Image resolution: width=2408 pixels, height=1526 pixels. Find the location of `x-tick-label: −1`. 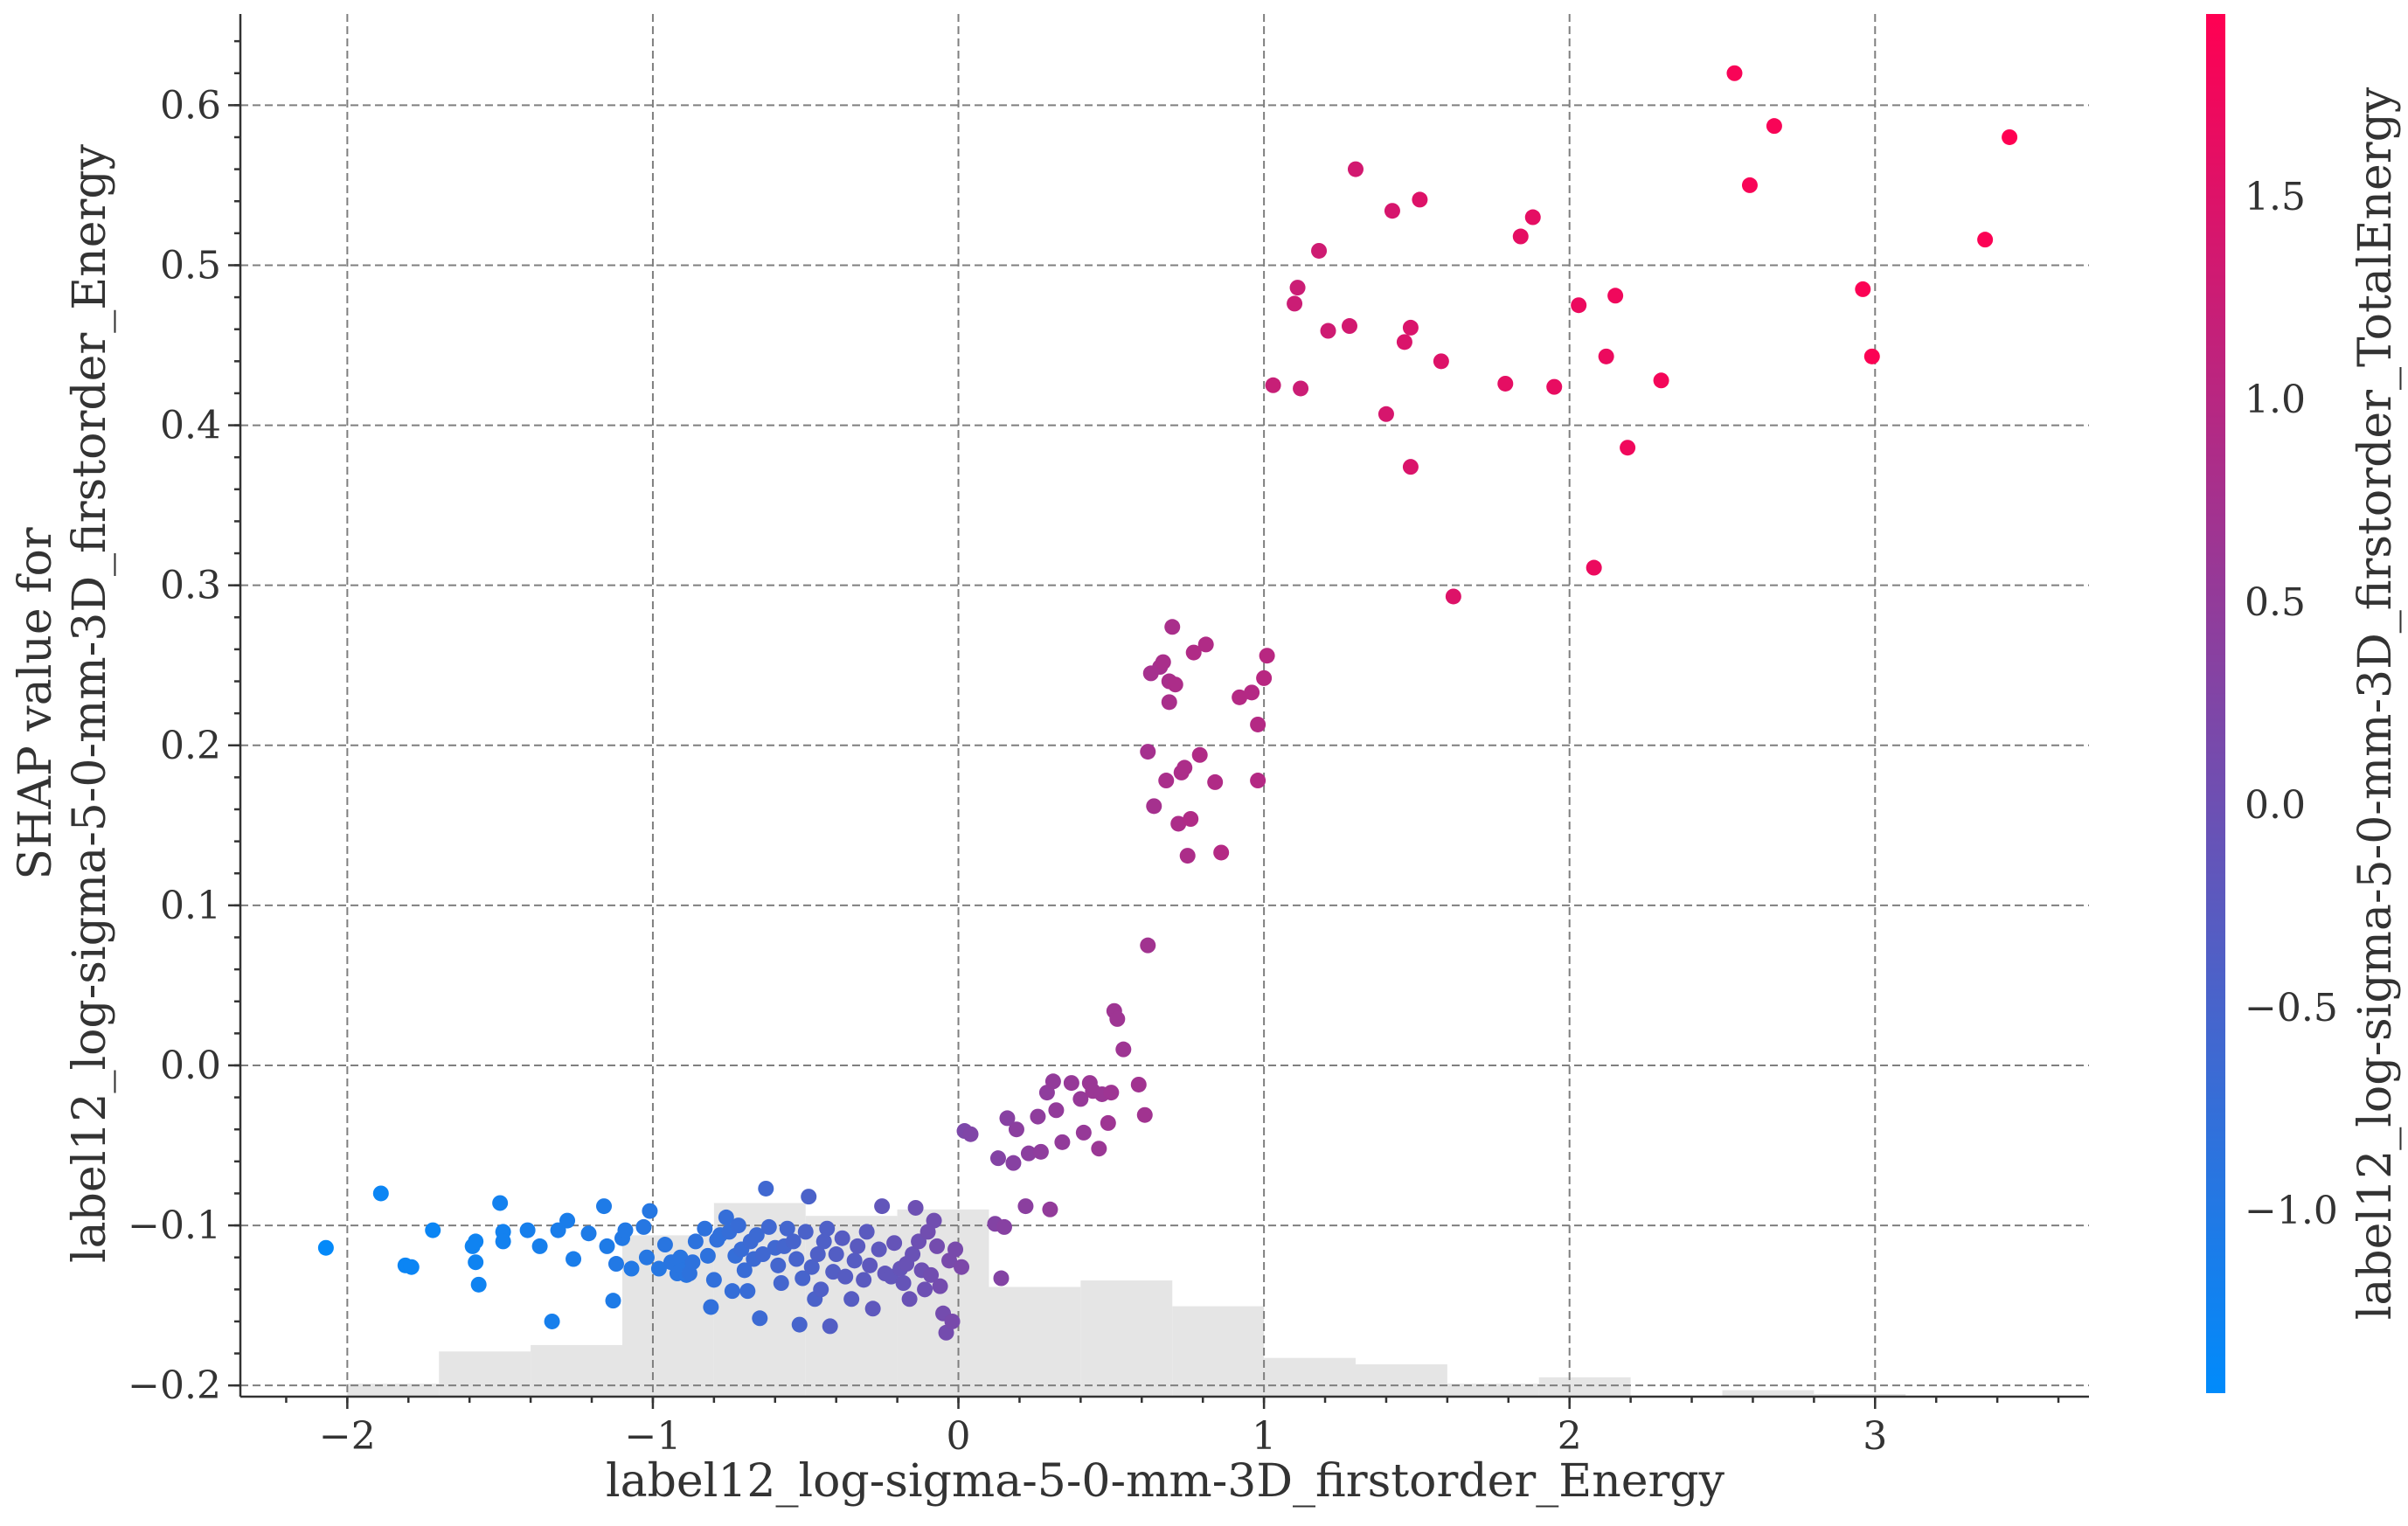

x-tick-label: −1 is located at coordinates (653, 1436).